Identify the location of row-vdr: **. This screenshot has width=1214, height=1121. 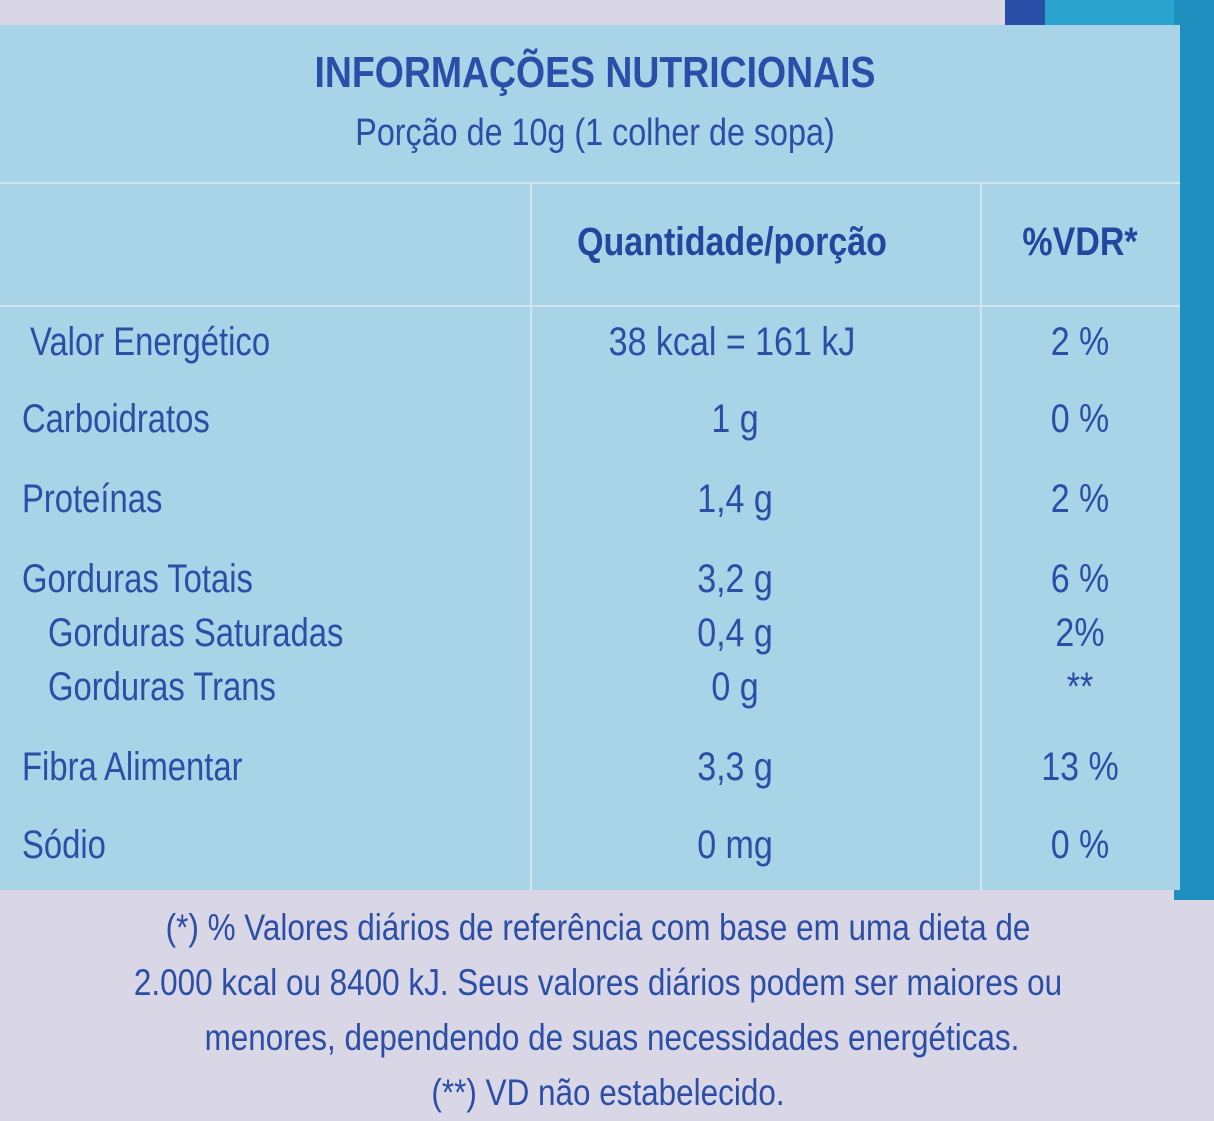
(1080, 687).